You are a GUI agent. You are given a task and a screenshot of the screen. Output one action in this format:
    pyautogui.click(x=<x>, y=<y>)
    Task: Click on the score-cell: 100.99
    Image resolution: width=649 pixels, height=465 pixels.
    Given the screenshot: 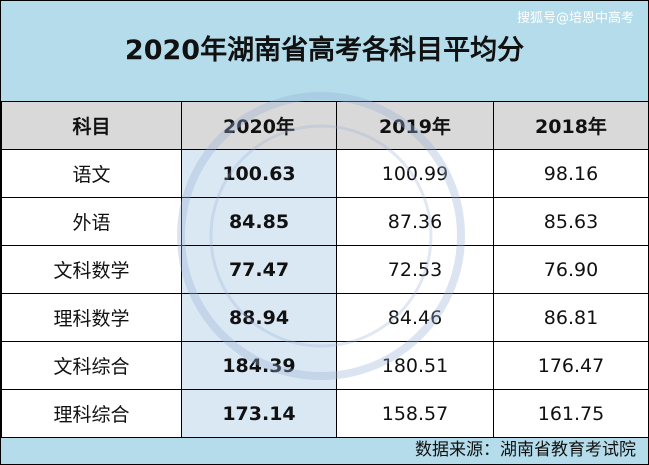 What is the action you would take?
    pyautogui.click(x=415, y=173)
    